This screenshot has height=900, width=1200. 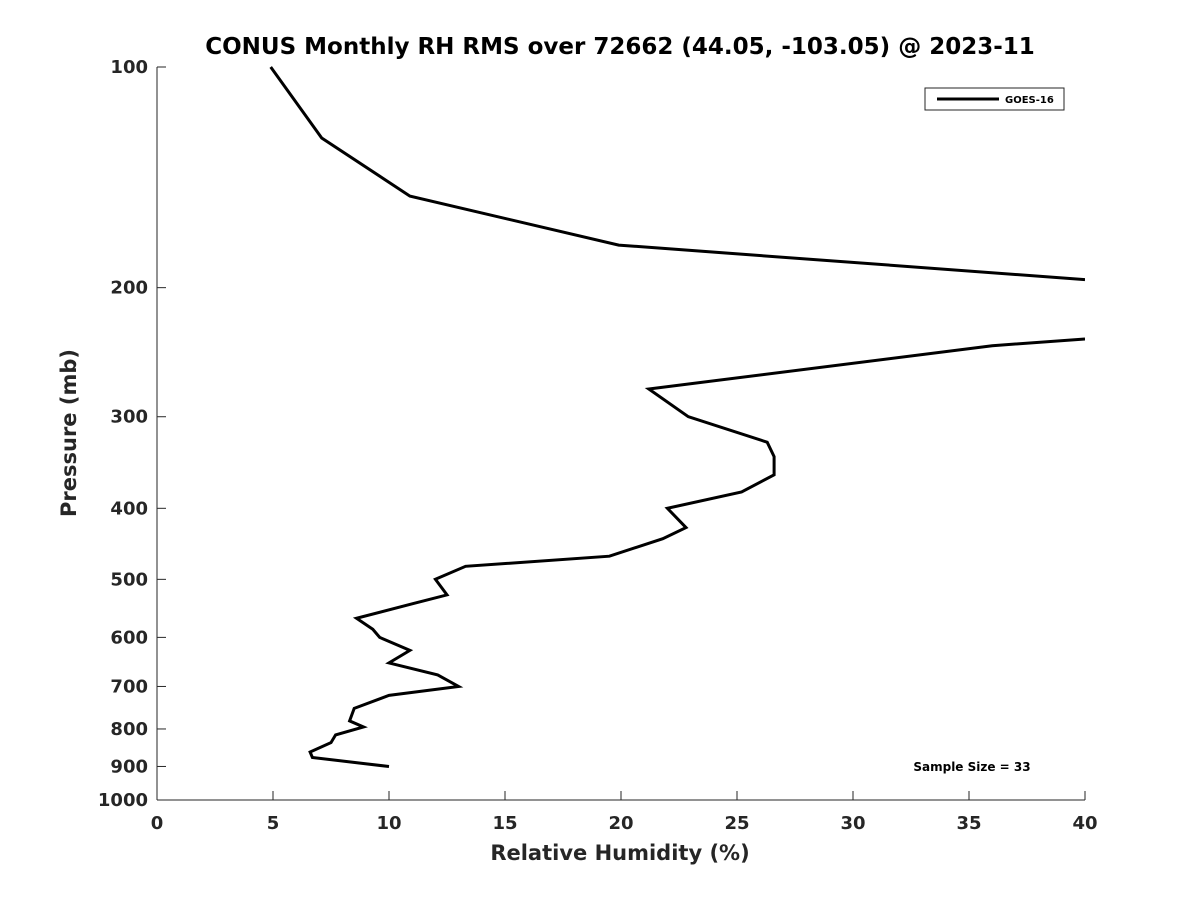 What do you see at coordinates (129, 417) in the screenshot?
I see `y-tick-label: 300` at bounding box center [129, 417].